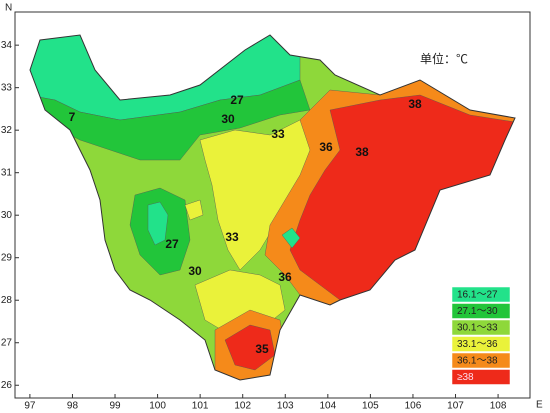 The image size is (550, 413). What do you see at coordinates (455, 406) in the screenshot?
I see `x-tick-label: 107` at bounding box center [455, 406].